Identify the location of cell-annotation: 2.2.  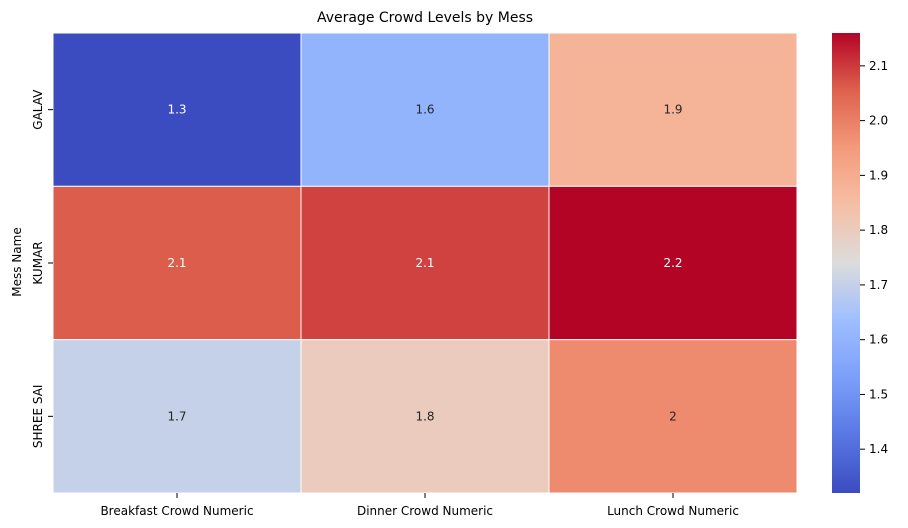
(672, 263).